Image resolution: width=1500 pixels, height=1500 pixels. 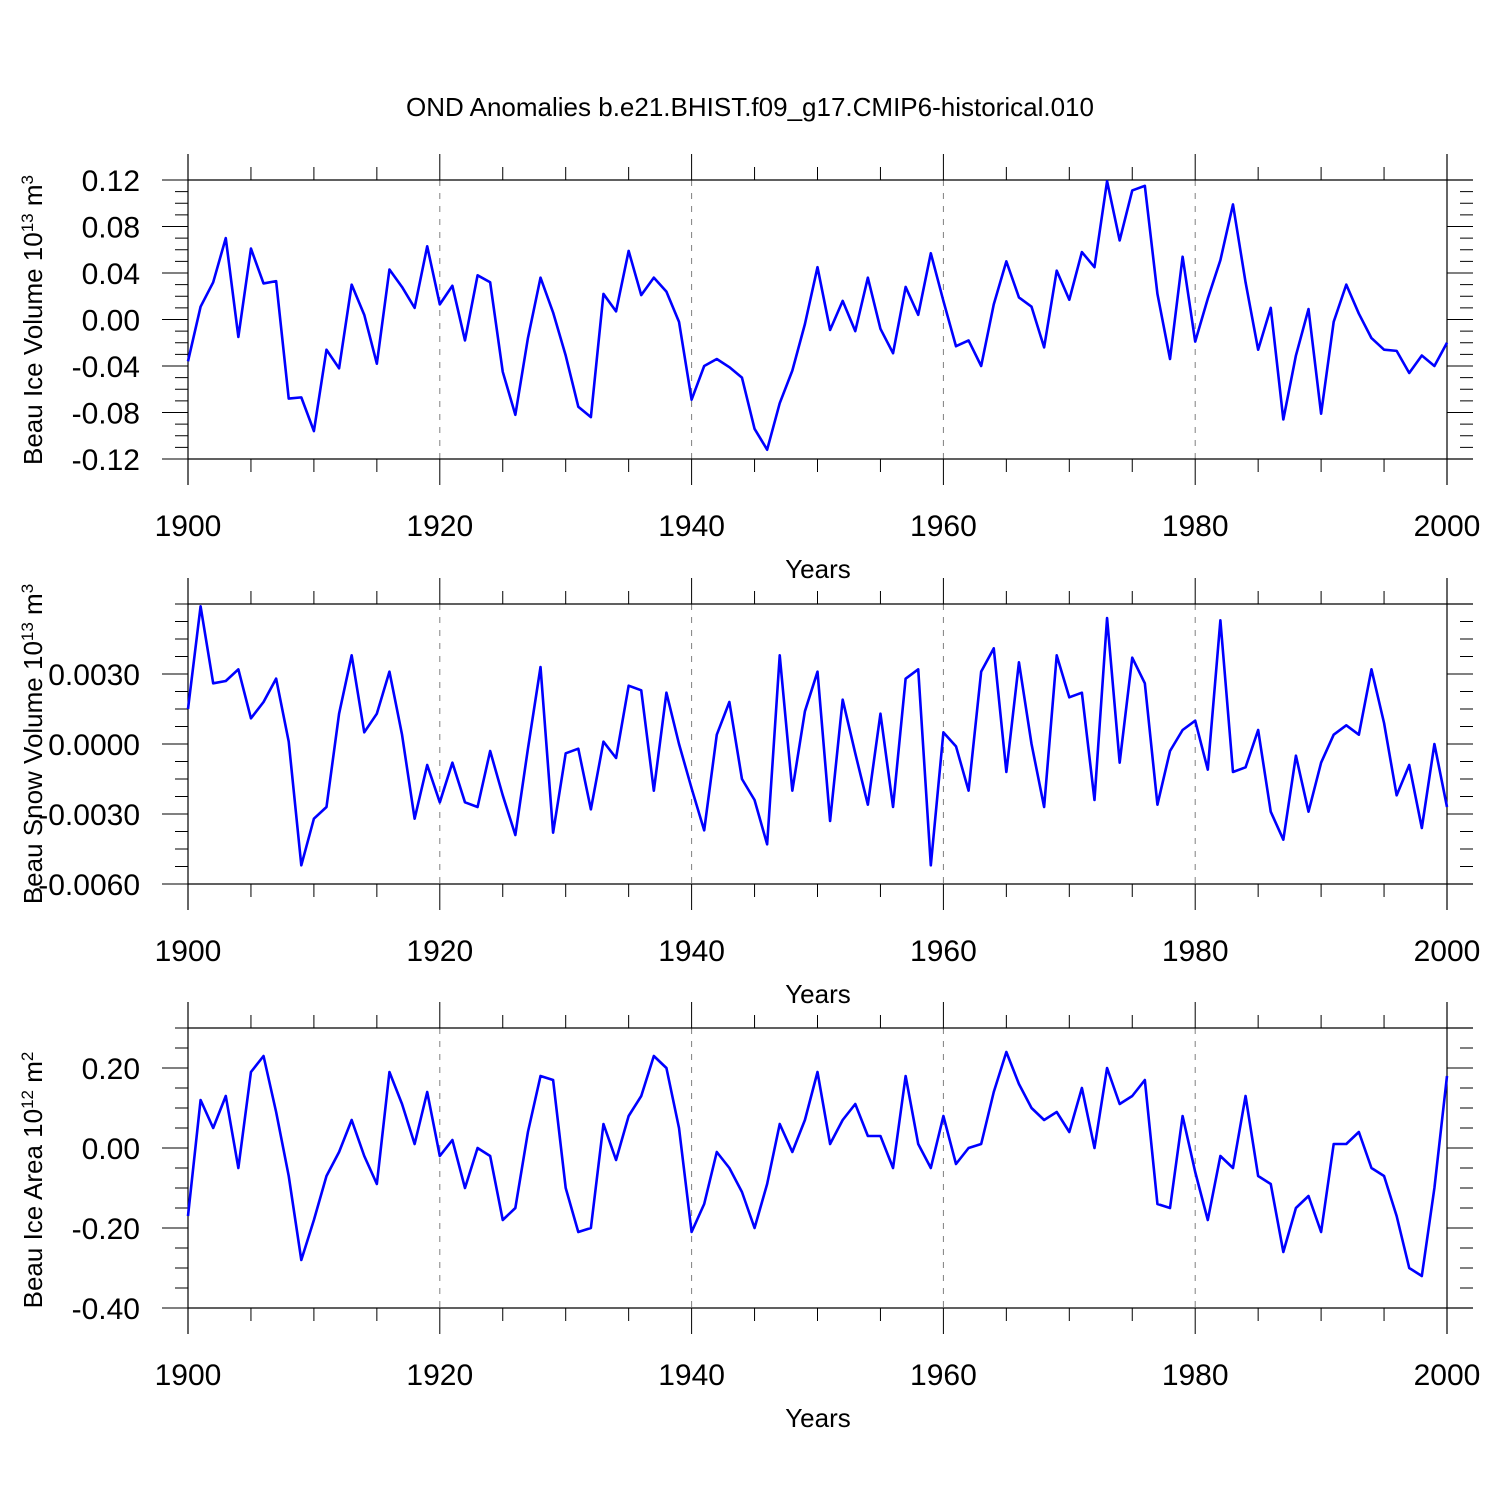 I want to click on y-tick-label: -0.40, so click(x=106, y=1309).